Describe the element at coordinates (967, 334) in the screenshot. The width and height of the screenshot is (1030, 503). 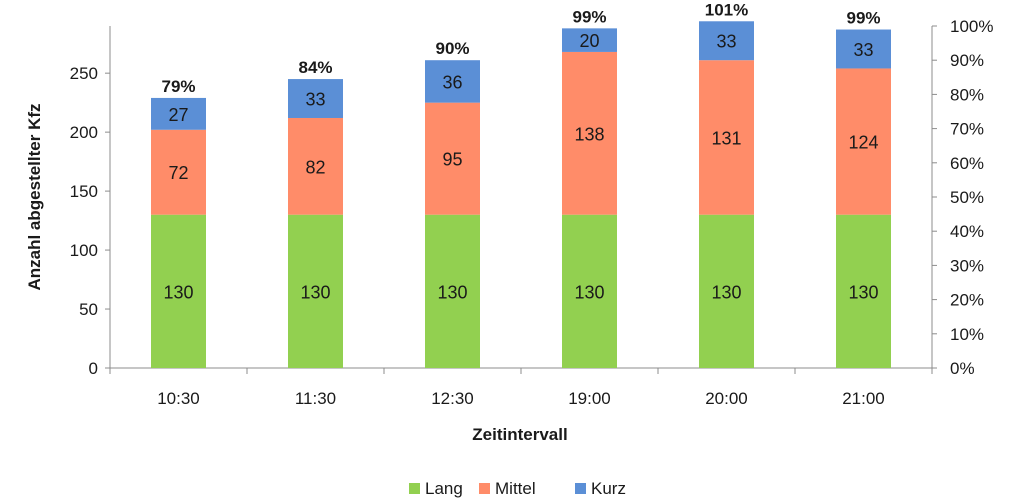
I see `y2-tick-label: 10%` at that location.